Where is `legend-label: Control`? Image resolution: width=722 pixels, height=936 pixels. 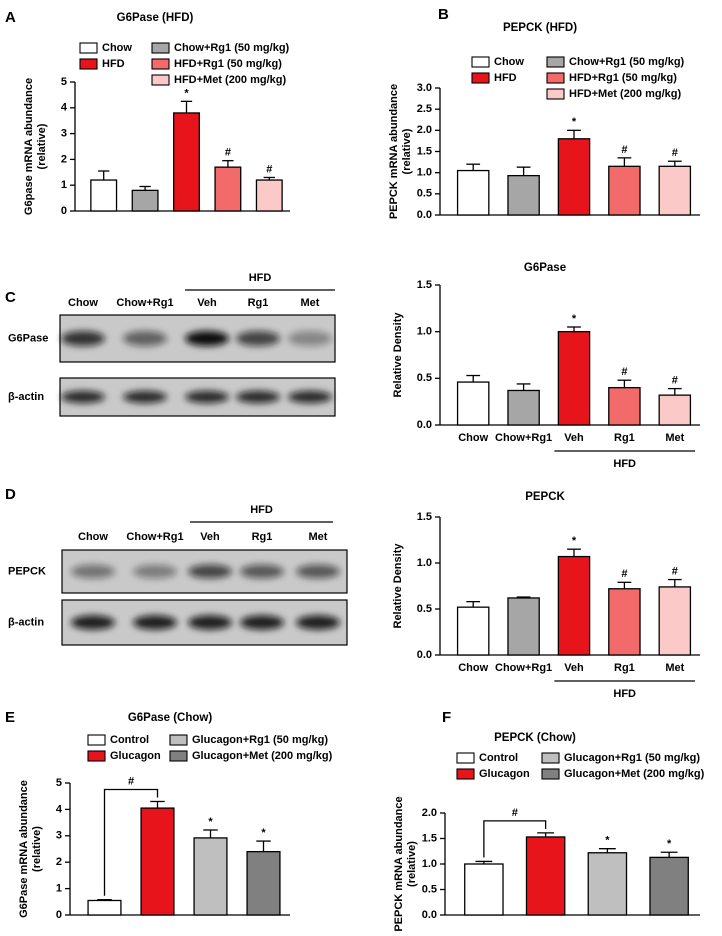 legend-label: Control is located at coordinates (498, 758).